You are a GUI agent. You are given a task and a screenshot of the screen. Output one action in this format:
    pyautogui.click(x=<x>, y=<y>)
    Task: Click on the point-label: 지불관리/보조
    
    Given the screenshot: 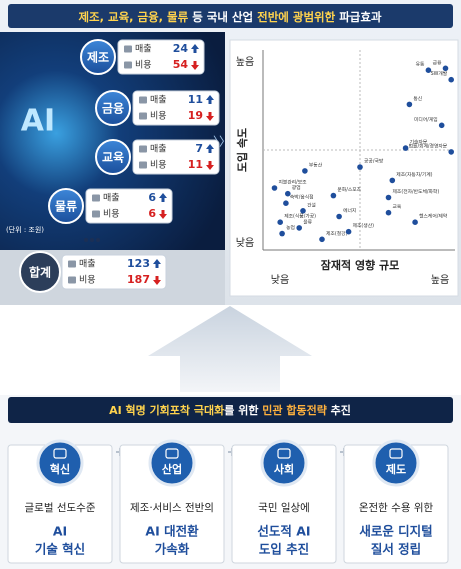 What is the action you would take?
    pyautogui.click(x=293, y=182)
    